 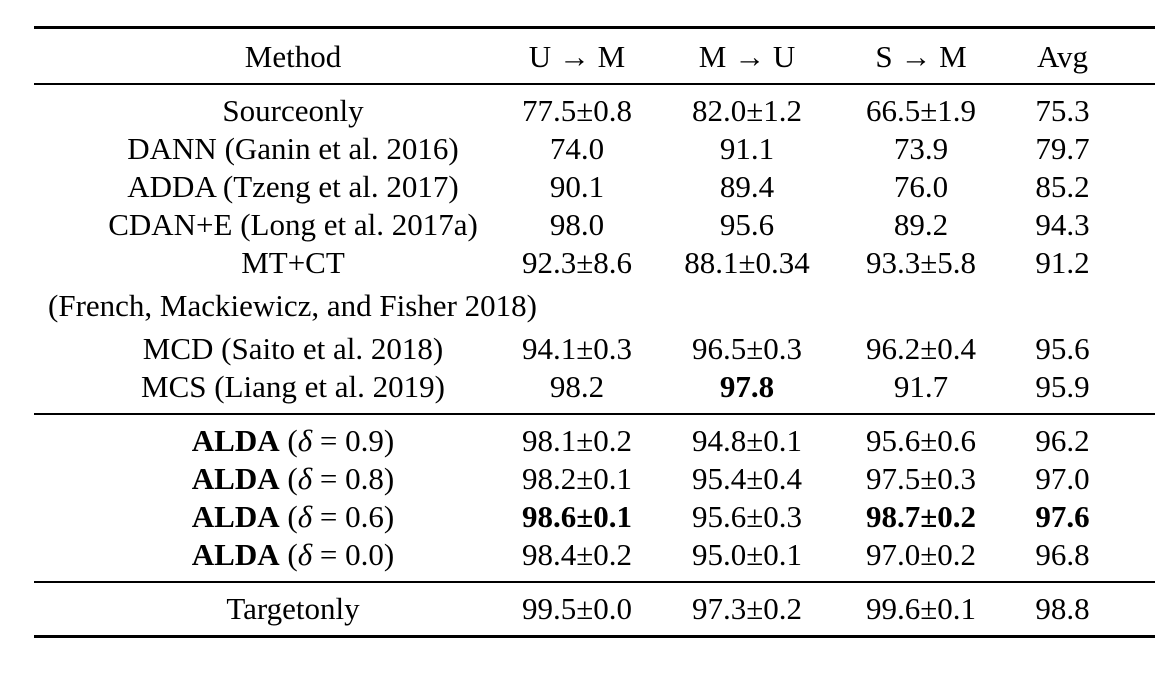 I want to click on value-cell-s-m: 97.5±0.3, so click(x=920, y=478).